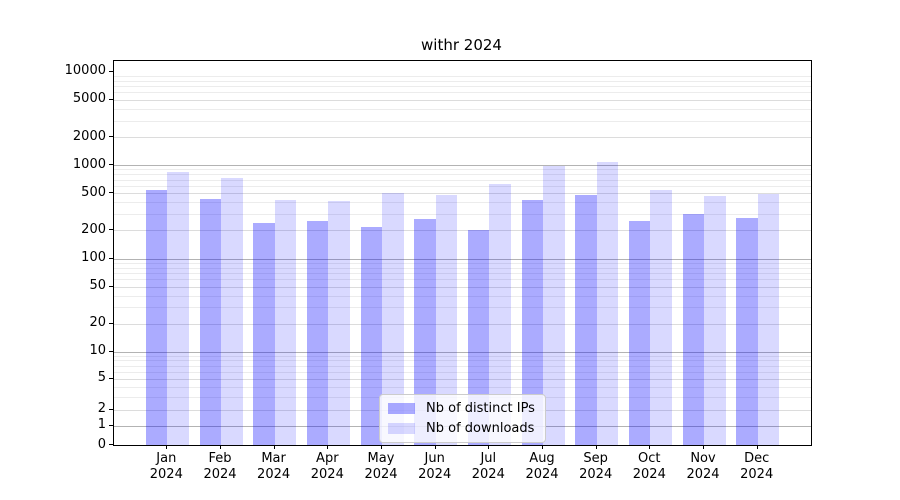  What do you see at coordinates (532, 322) in the screenshot?
I see `bar-distinct-ips-aug` at bounding box center [532, 322].